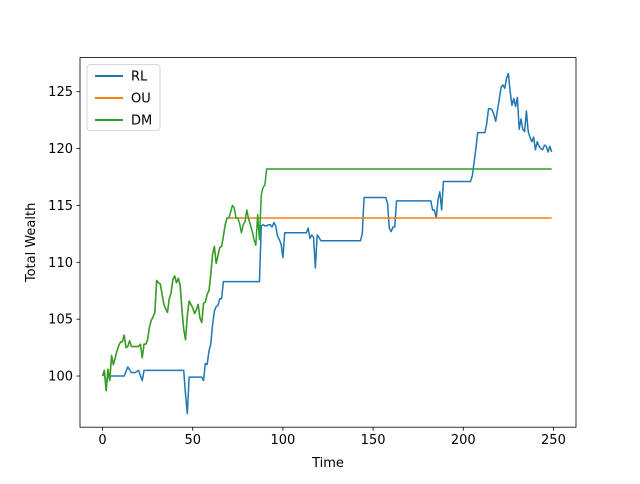 This screenshot has height=484, width=640. Describe the element at coordinates (102, 440) in the screenshot. I see `x-tick-label: 0` at that location.